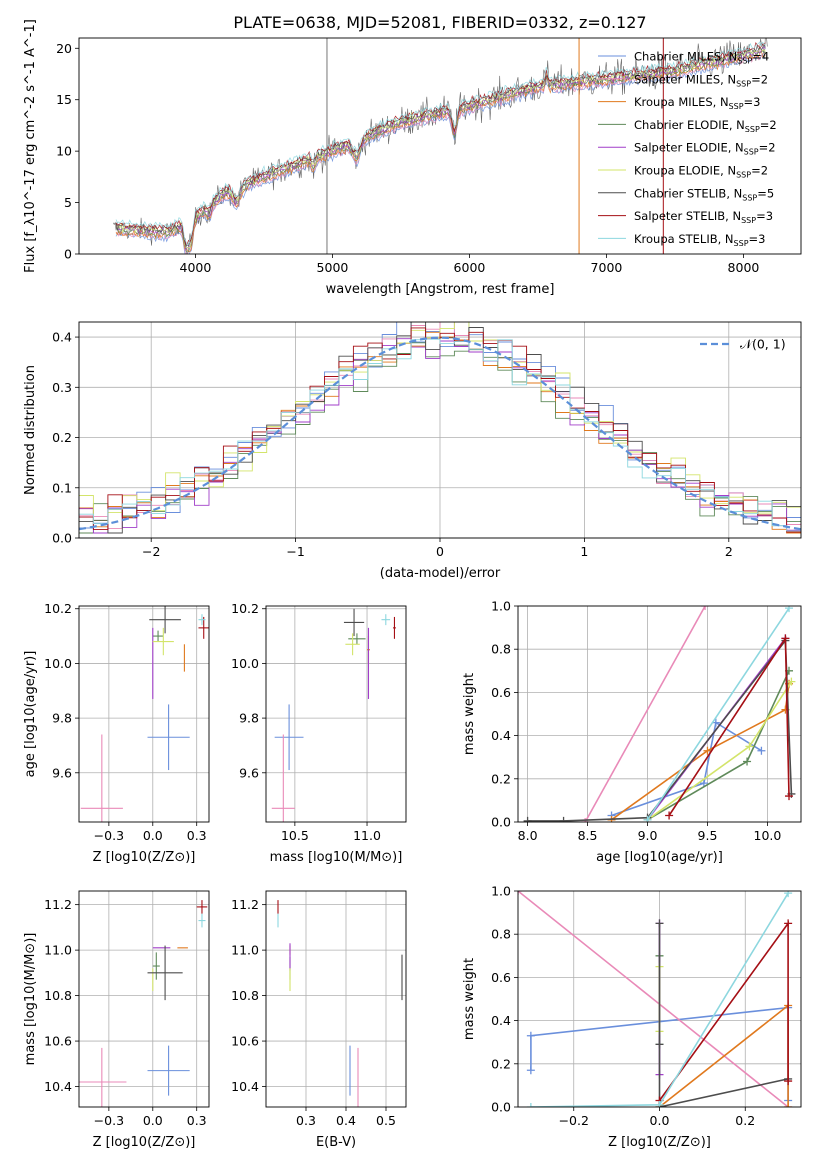 The image size is (819, 1170). Describe the element at coordinates (501, 977) in the screenshot. I see `mass-weight-vs-Z-ytick-label: 0.6` at that location.